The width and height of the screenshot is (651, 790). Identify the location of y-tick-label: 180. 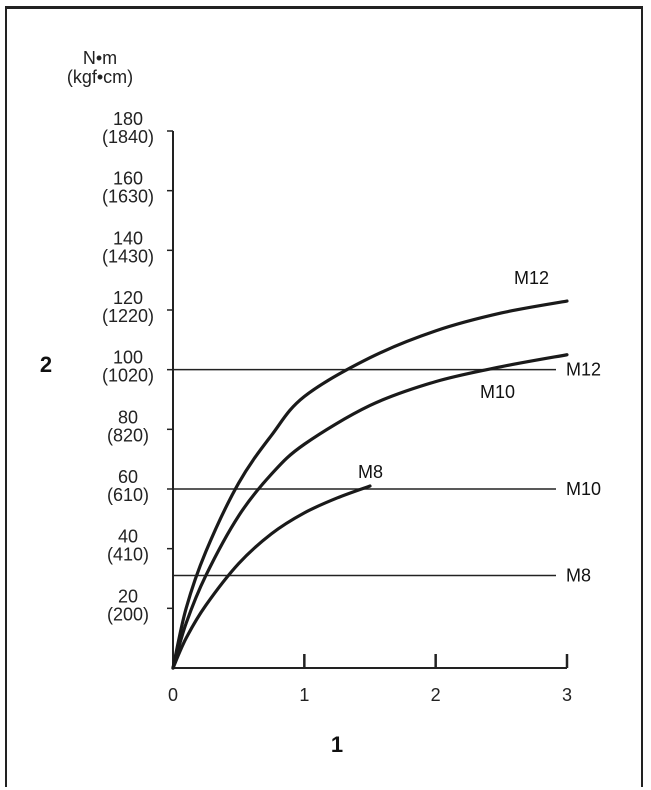
(128, 119).